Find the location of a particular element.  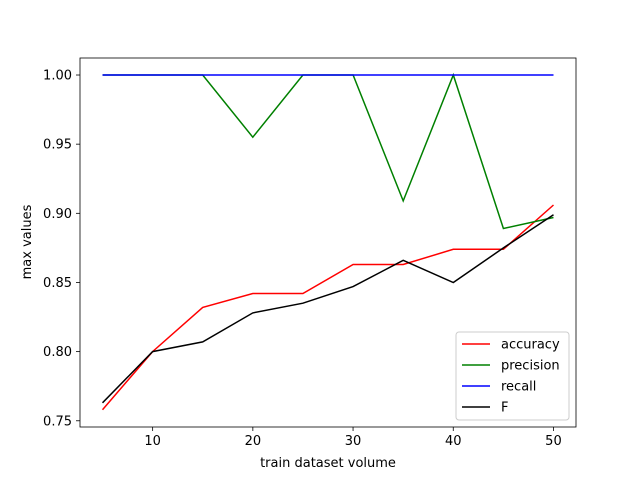

legend-label-accuracy: accuracy is located at coordinates (530, 345).